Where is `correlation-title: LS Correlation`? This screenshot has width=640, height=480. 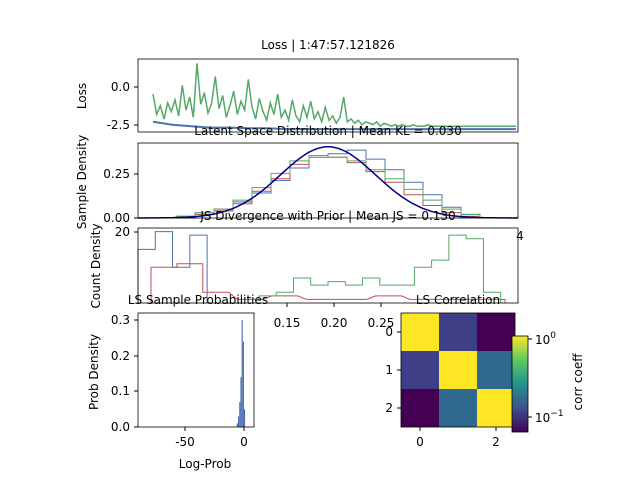 correlation-title: LS Correlation is located at coordinates (458, 300).